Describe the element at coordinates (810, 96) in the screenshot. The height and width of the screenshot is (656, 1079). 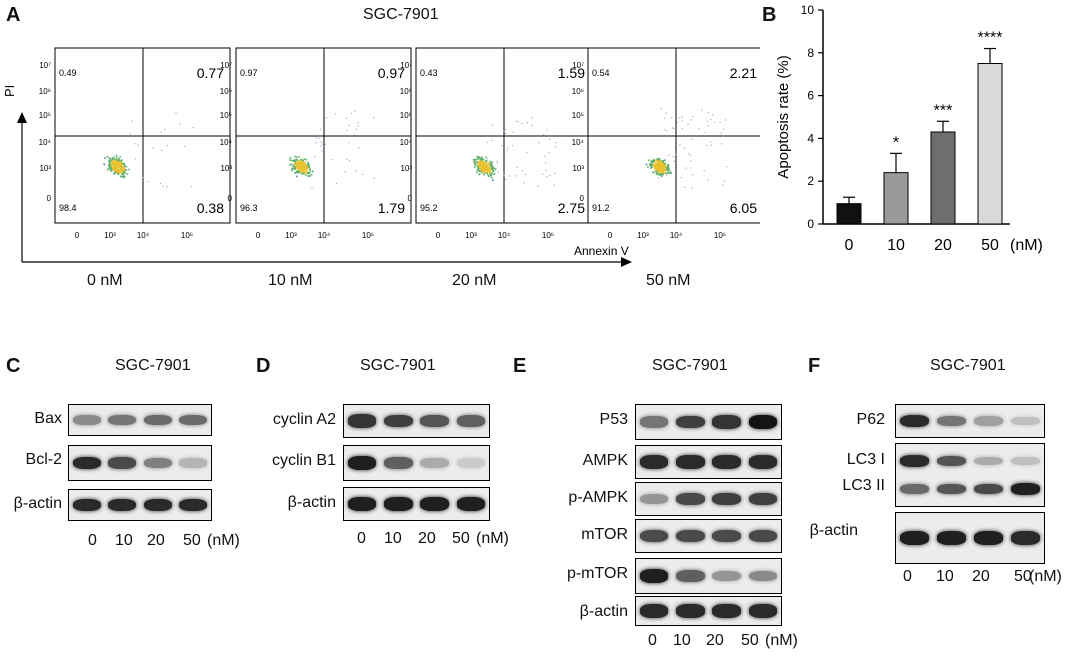
I see `bar-y-tick-label: 6` at that location.